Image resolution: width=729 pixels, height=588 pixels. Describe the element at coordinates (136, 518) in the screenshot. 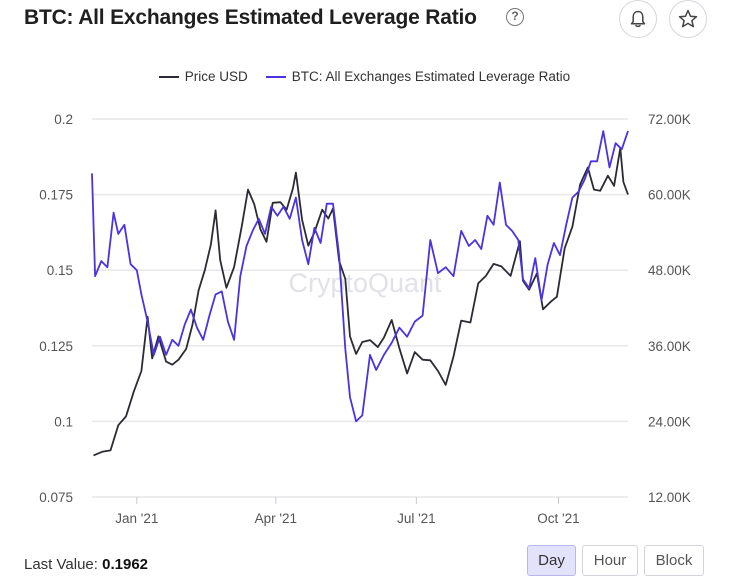

I see `x-tick-label: Jan '21` at that location.